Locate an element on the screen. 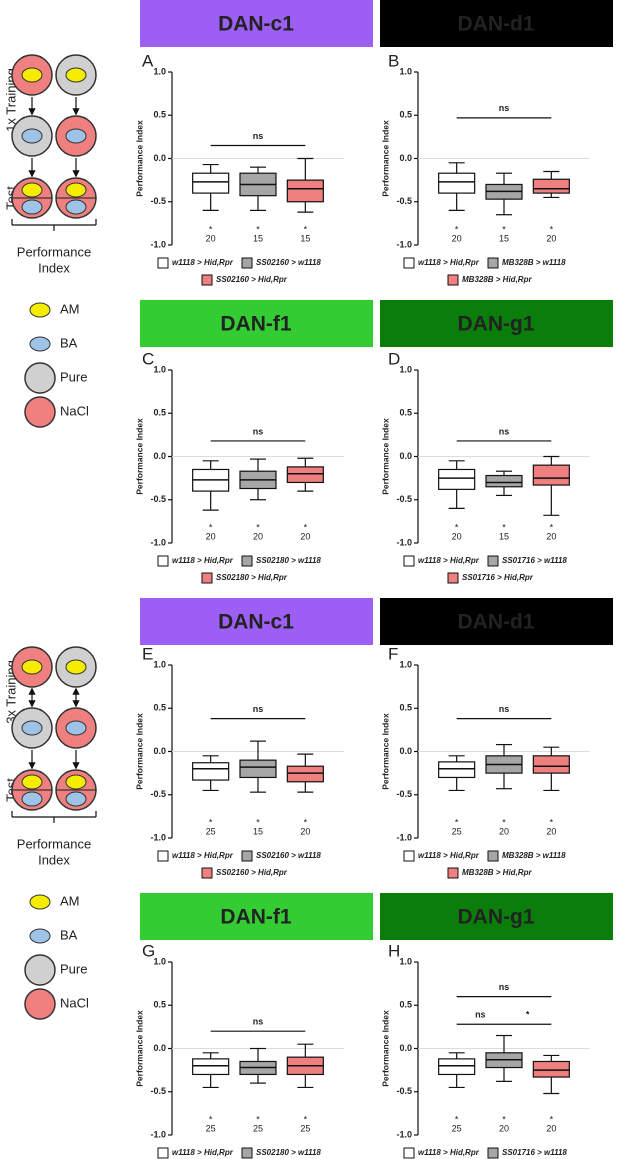 The width and height of the screenshot is (617, 1159). perf-label: Performance is located at coordinates (54, 843).